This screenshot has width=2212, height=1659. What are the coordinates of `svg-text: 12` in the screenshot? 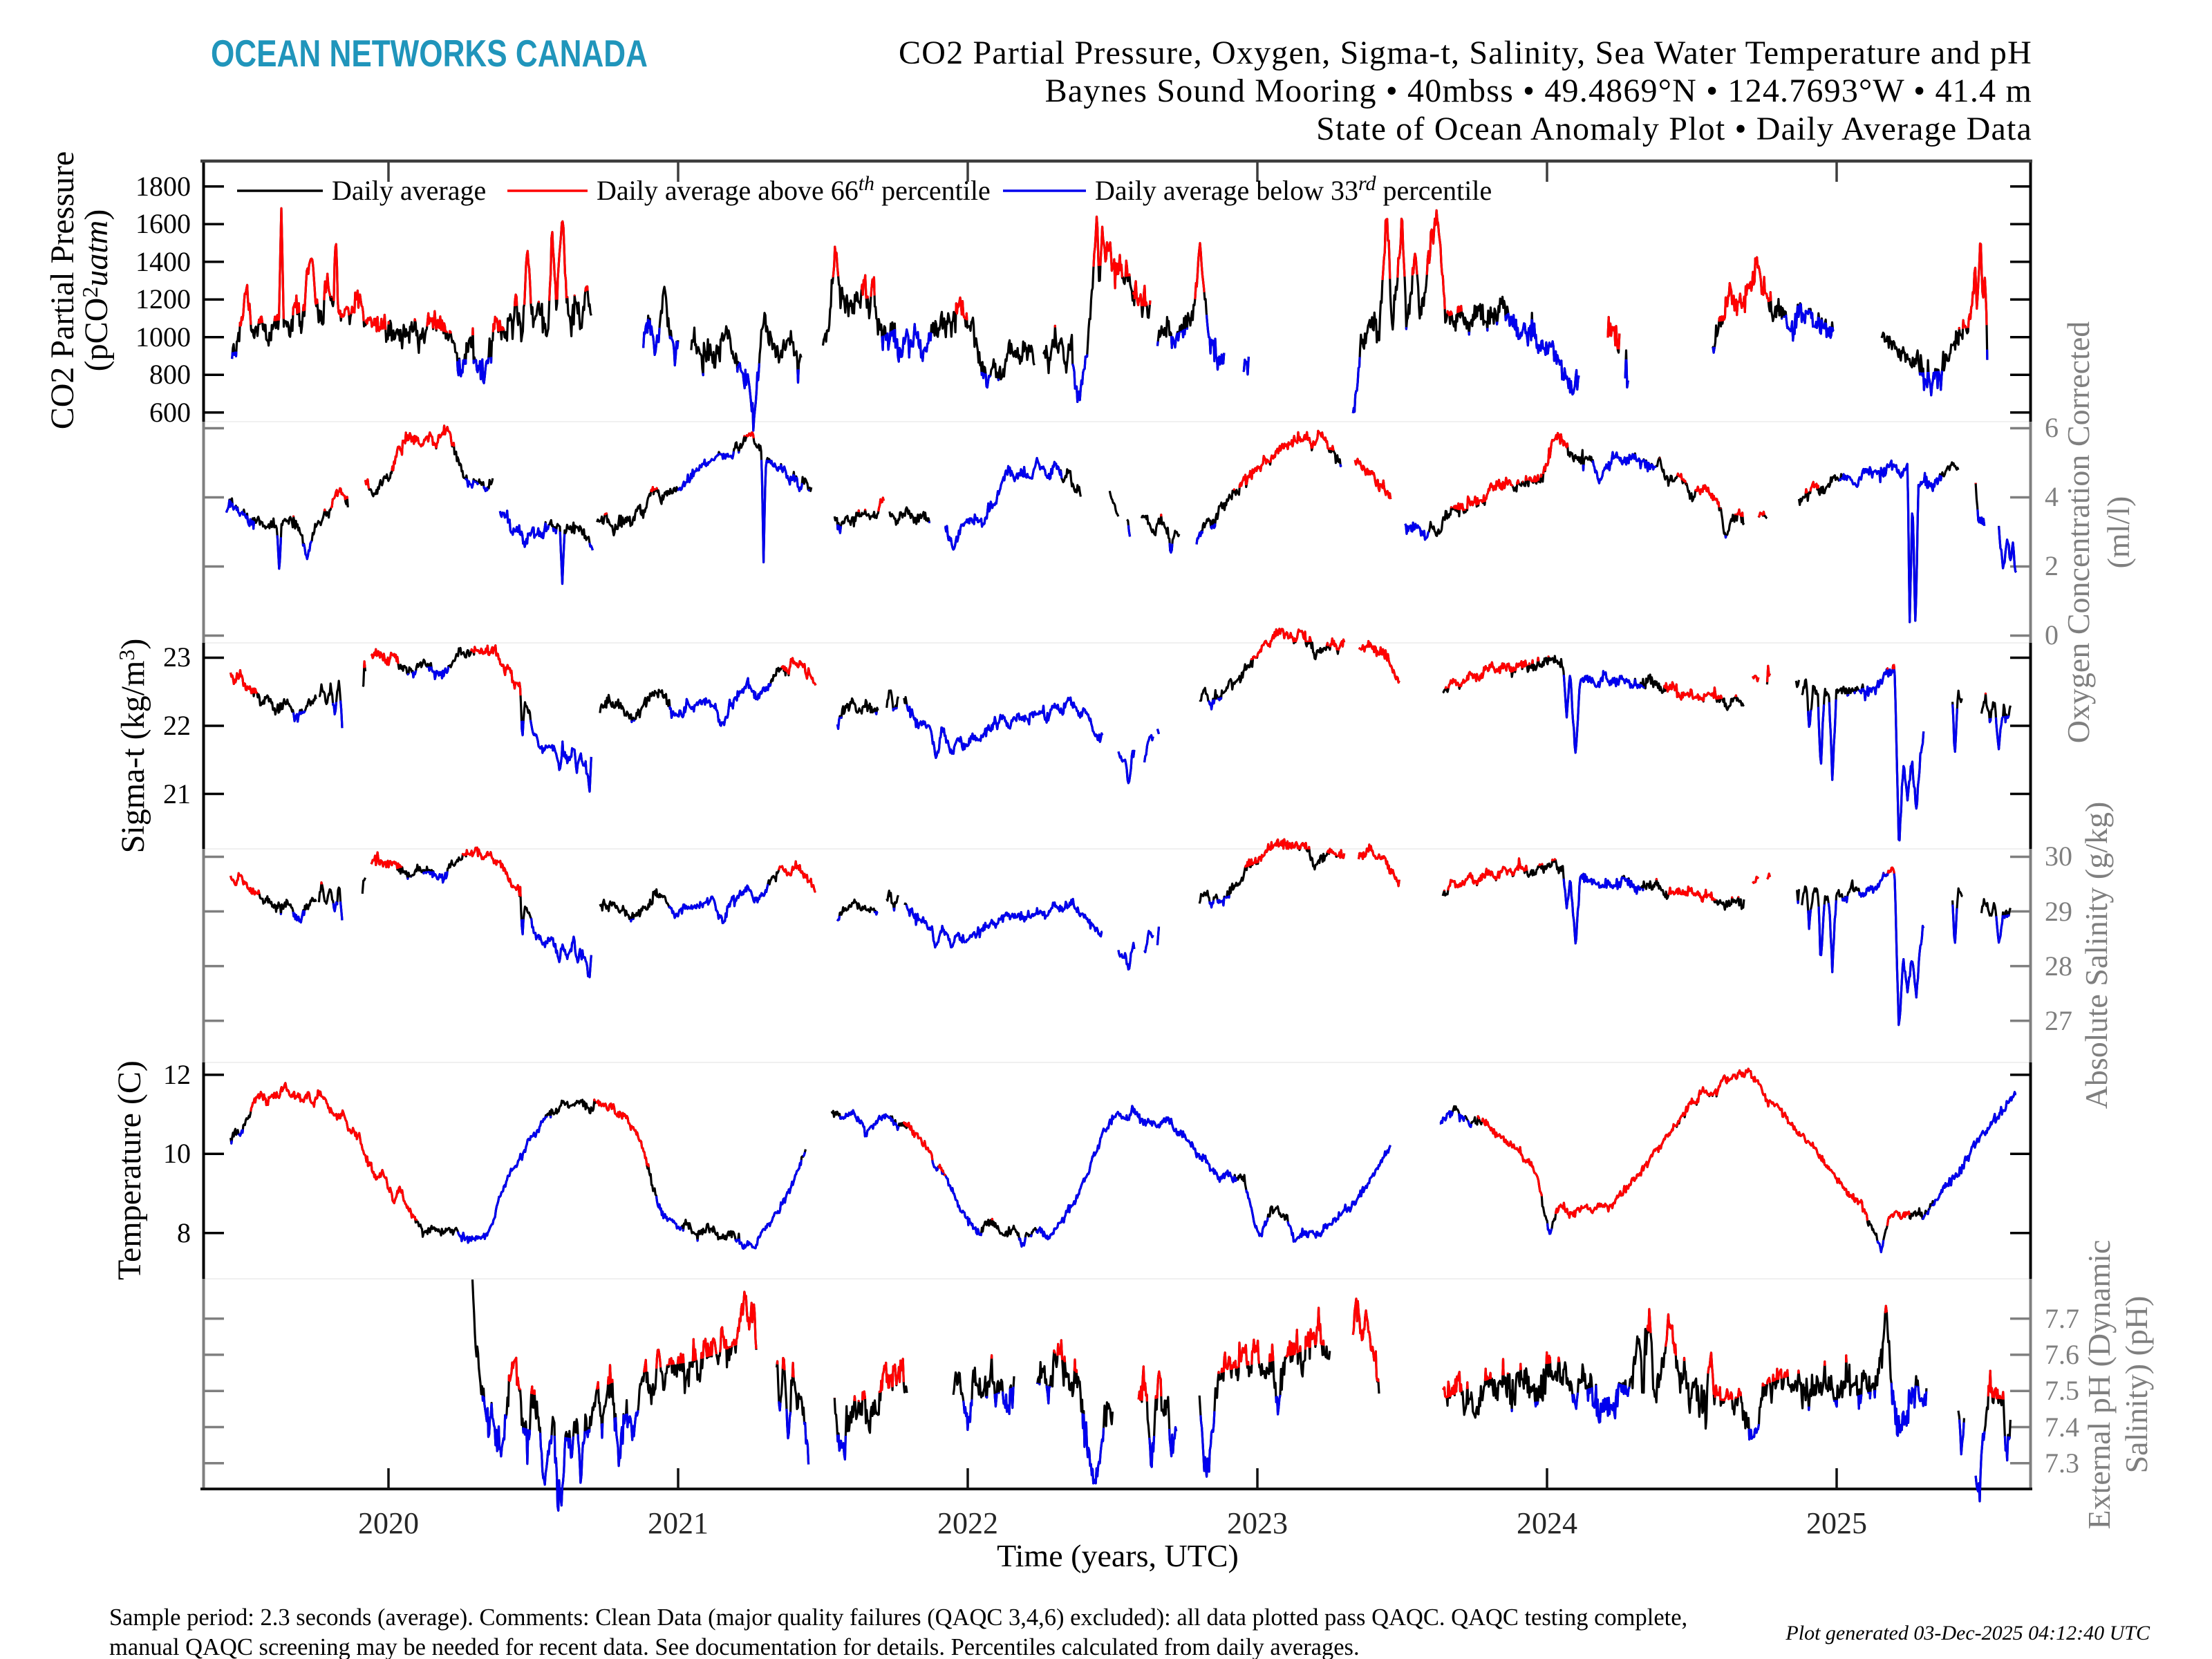 It's located at (177, 1074).